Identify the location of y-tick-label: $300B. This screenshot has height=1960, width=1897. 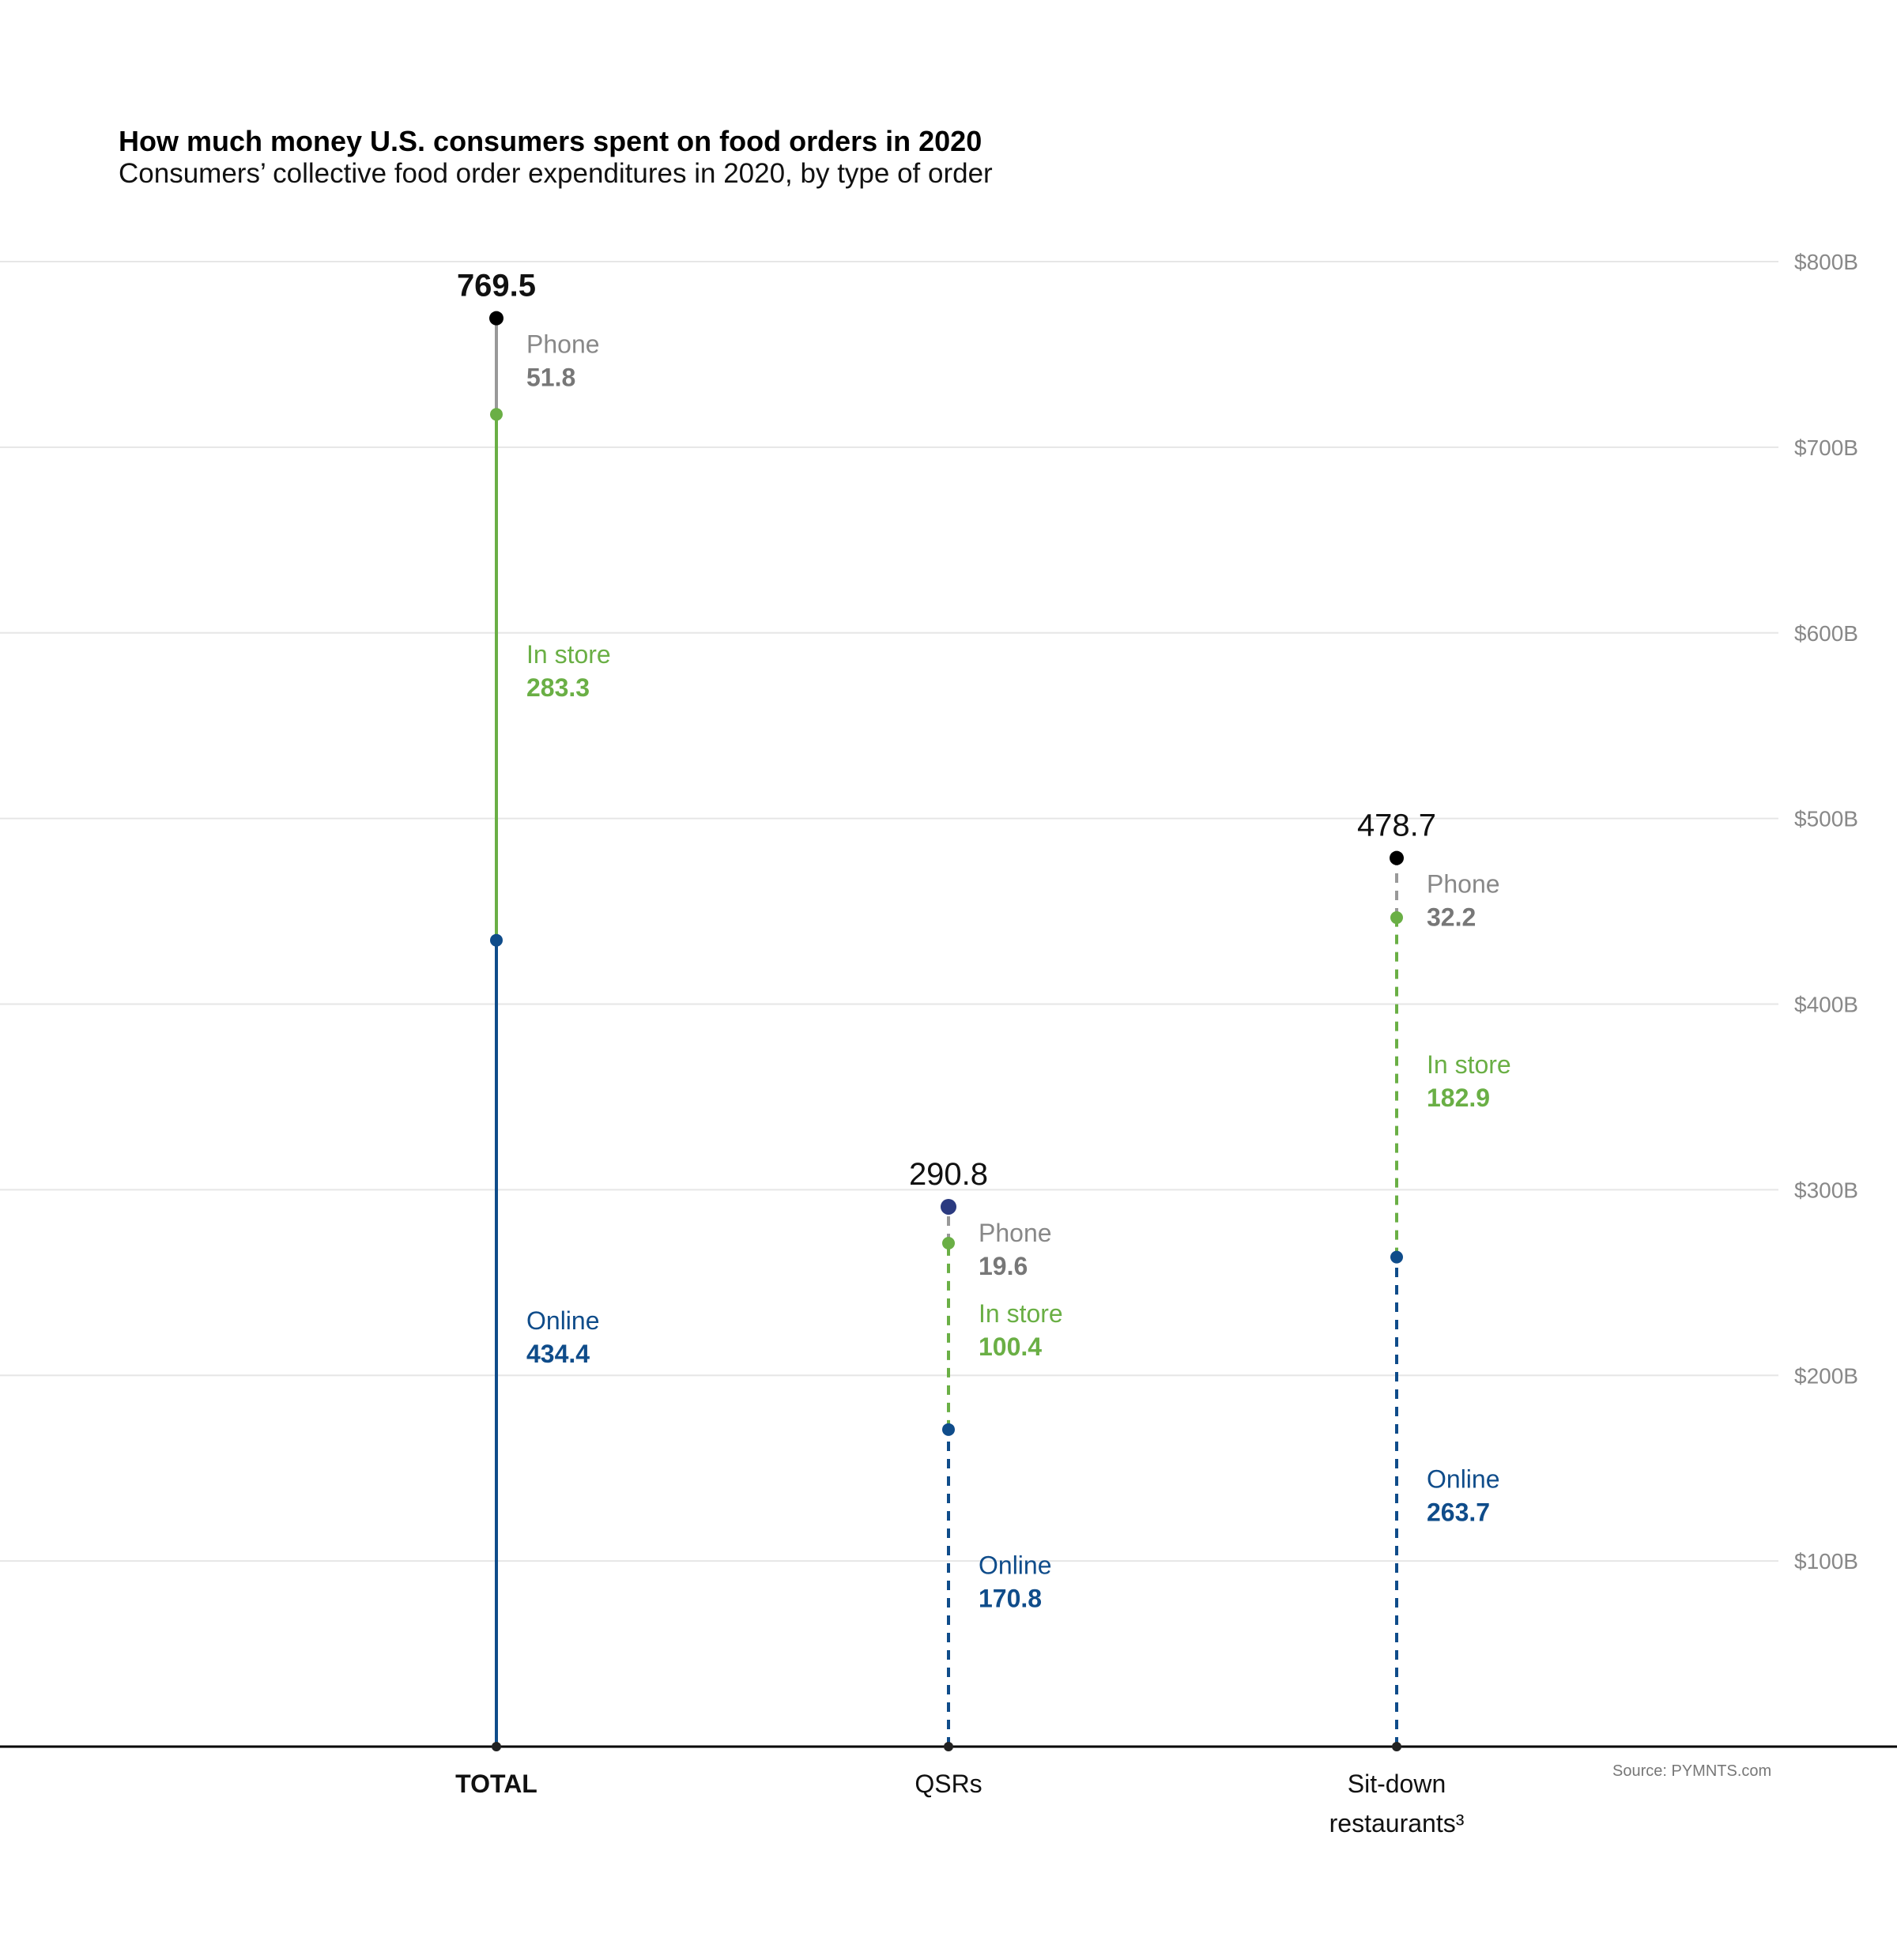
(1826, 1190).